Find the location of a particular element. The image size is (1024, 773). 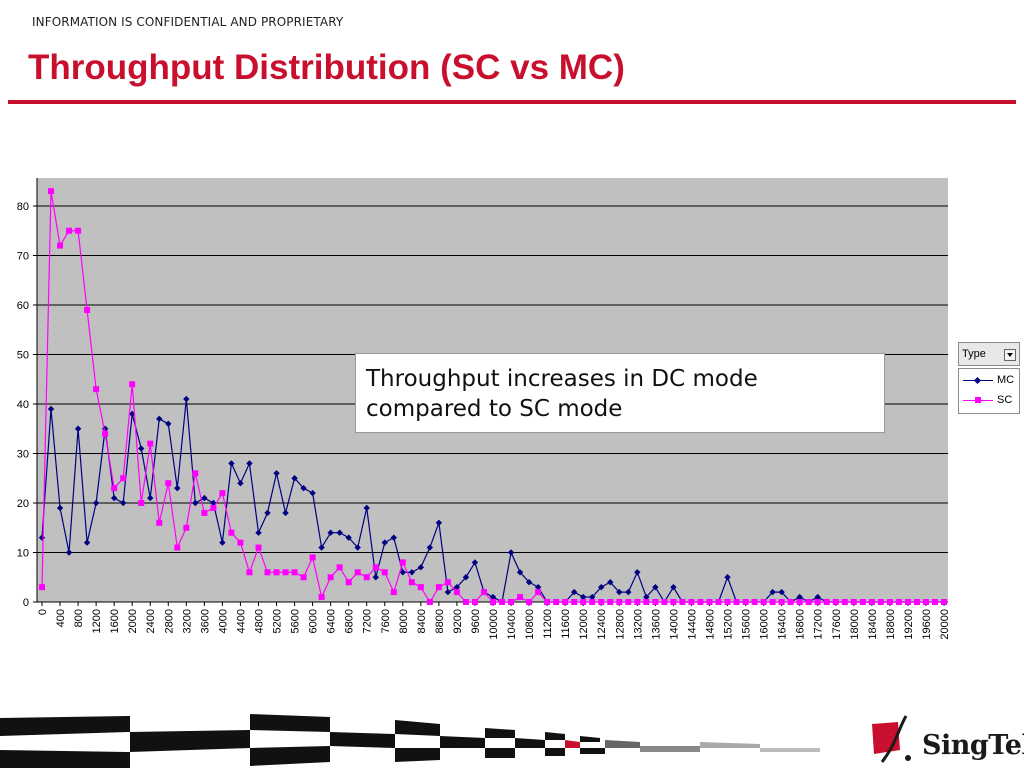

x-tick-label: 10000 is located at coordinates (494, 624).